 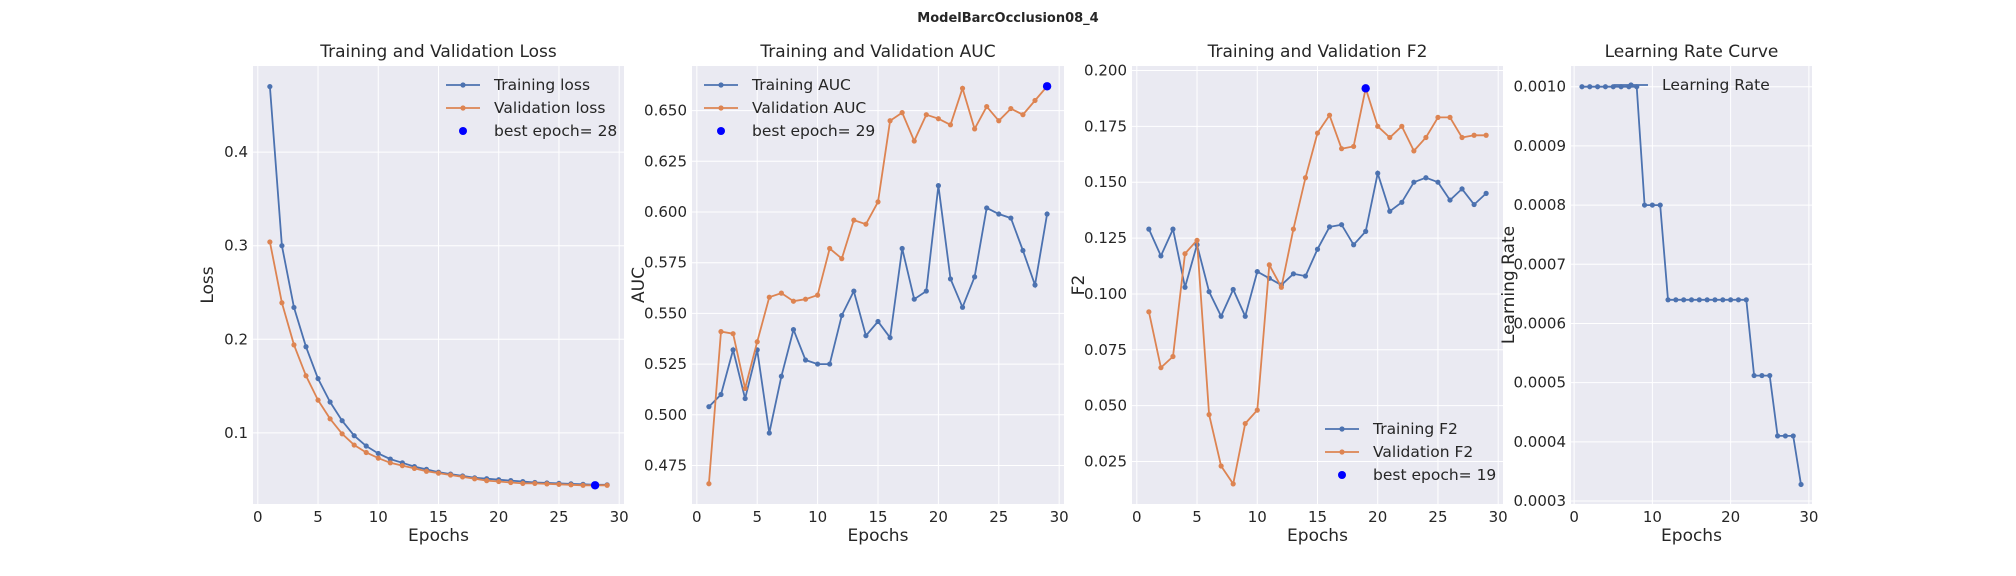 What do you see at coordinates (1105, 238) in the screenshot?
I see `y-tick-label: 0.125` at bounding box center [1105, 238].